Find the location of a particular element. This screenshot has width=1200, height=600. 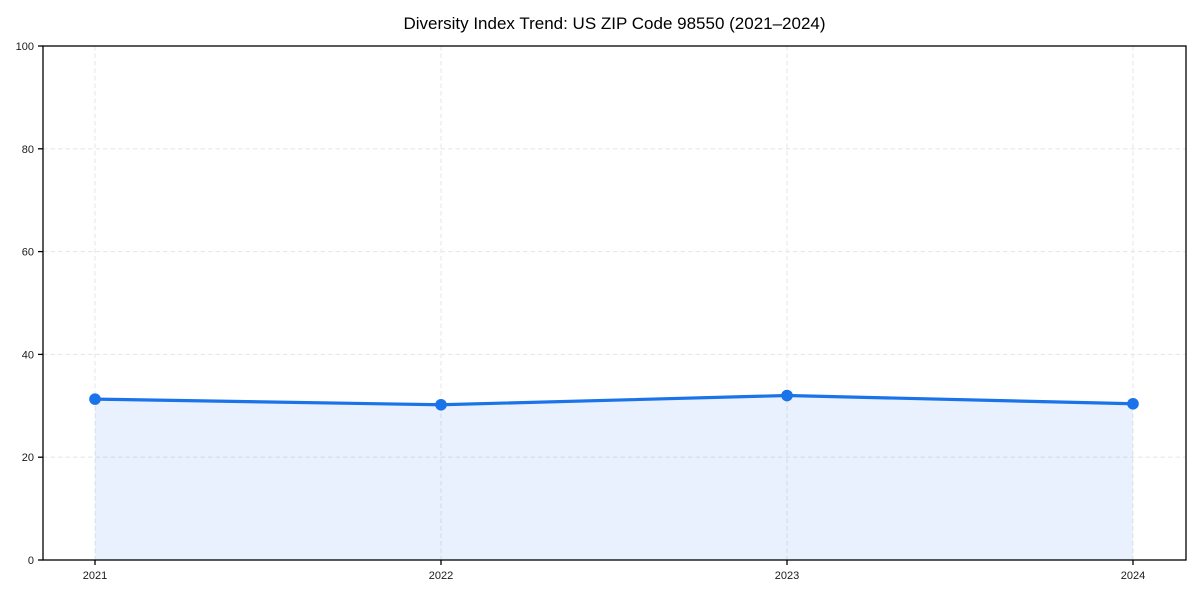

trend-line is located at coordinates (614, 400).